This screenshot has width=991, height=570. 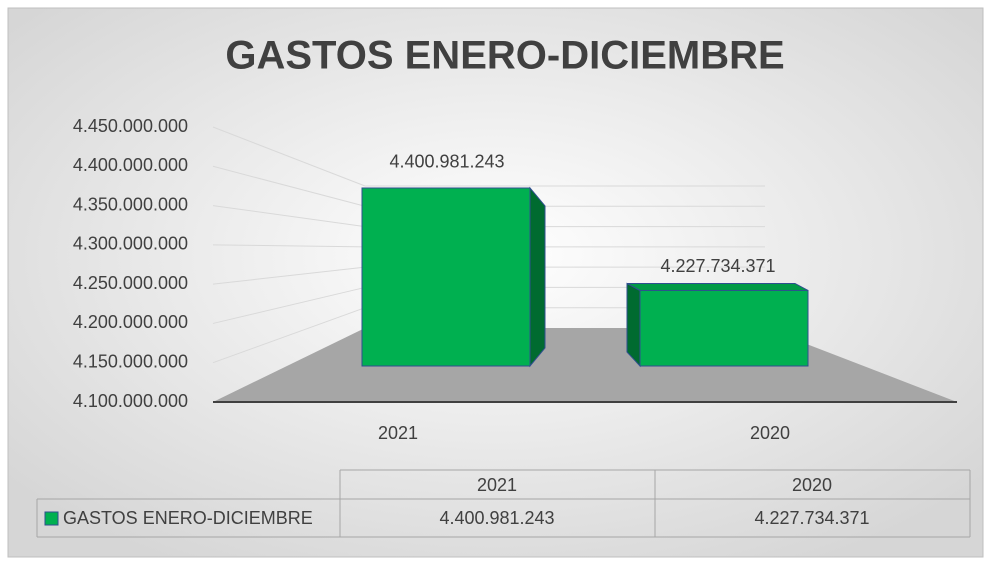 I want to click on chart-title: GASTOS ENERO-DICIEMBRE, so click(x=504, y=56).